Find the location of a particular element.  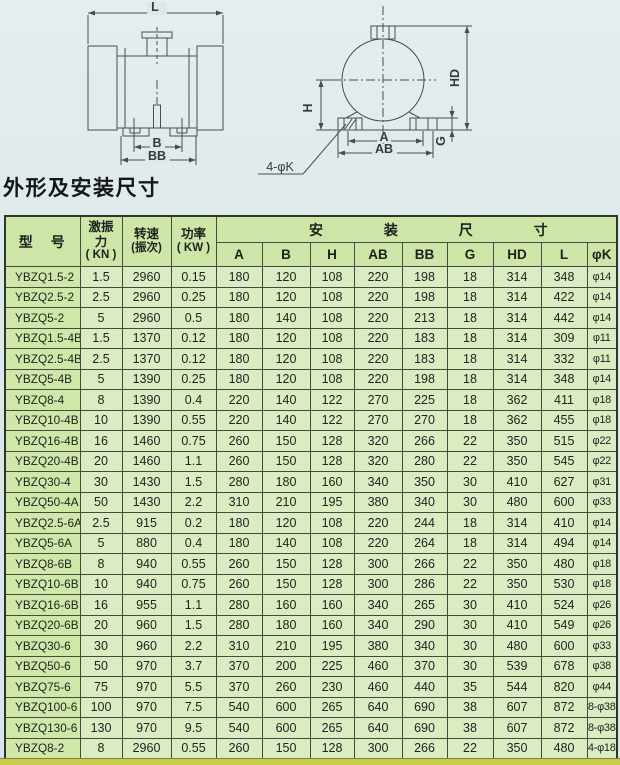

value-cell: 2960 is located at coordinates (146, 318).